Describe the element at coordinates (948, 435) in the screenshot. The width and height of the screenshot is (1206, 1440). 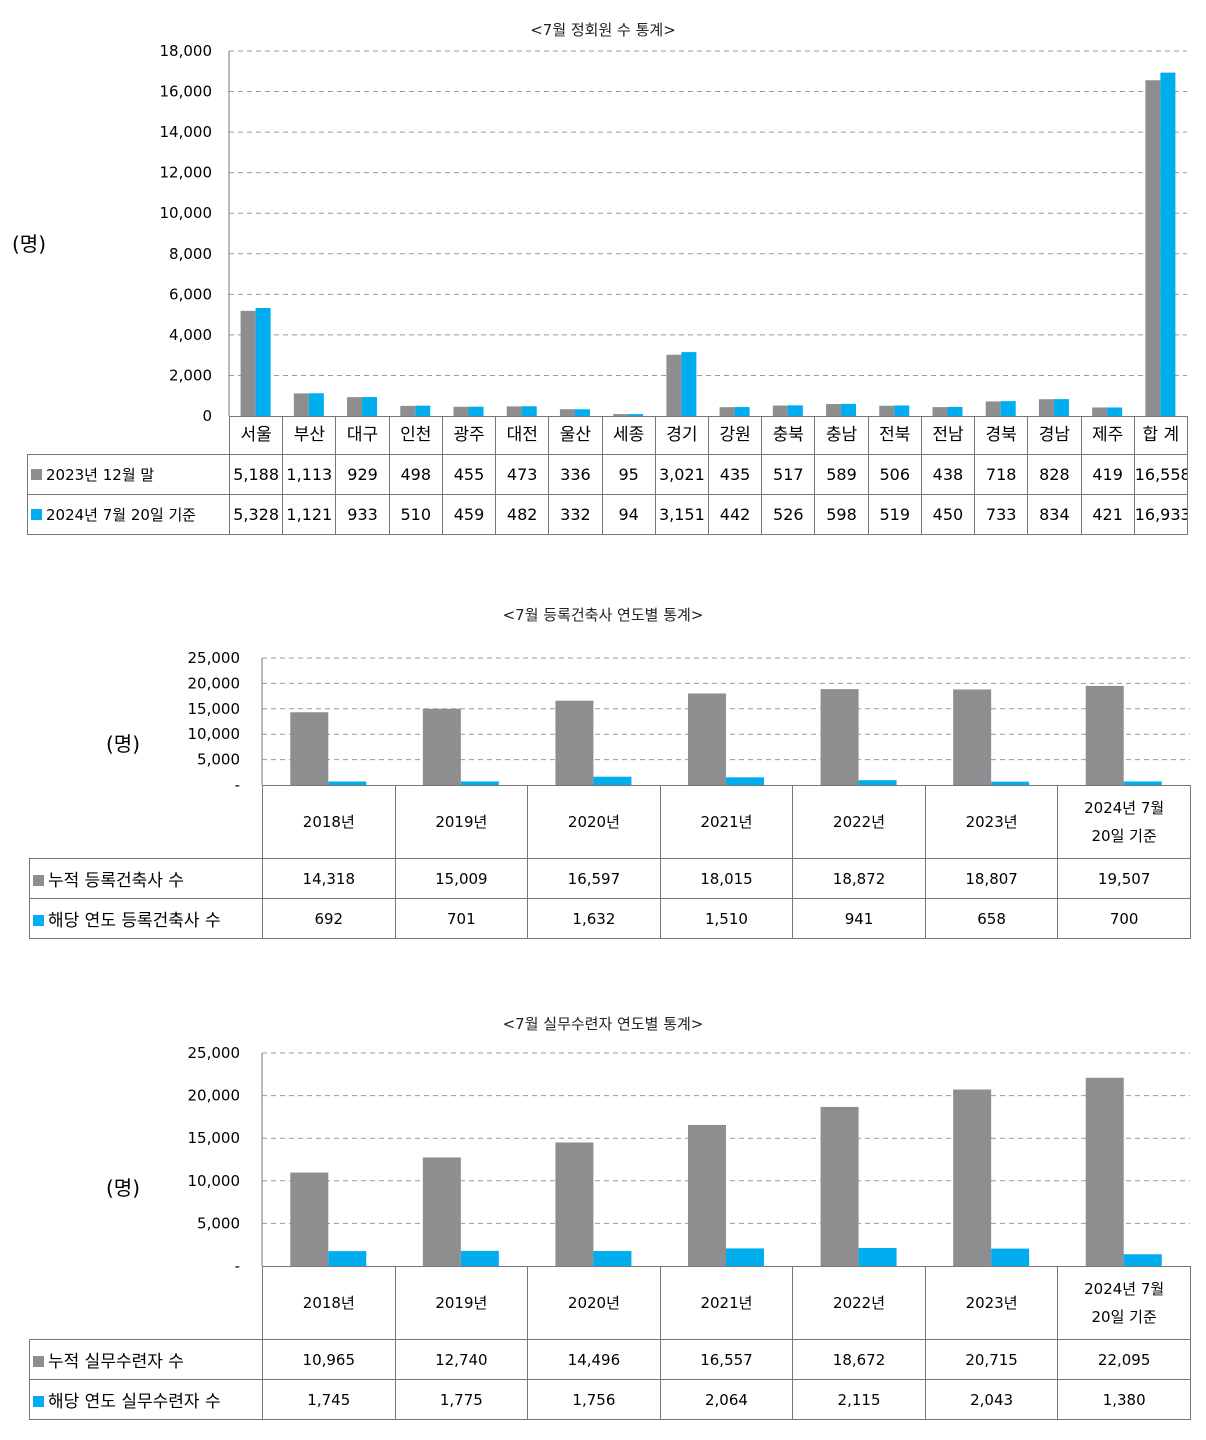
I see `x-tick-label: 전남` at that location.